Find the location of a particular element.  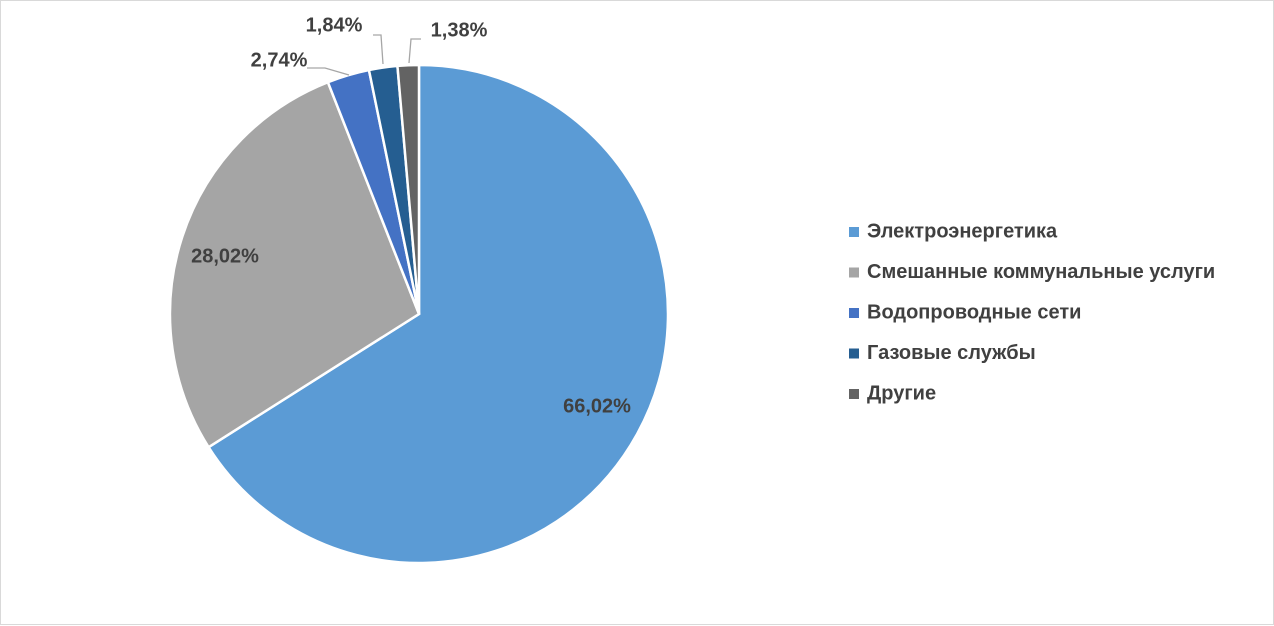

data-label: 1,38% is located at coordinates (459, 30).